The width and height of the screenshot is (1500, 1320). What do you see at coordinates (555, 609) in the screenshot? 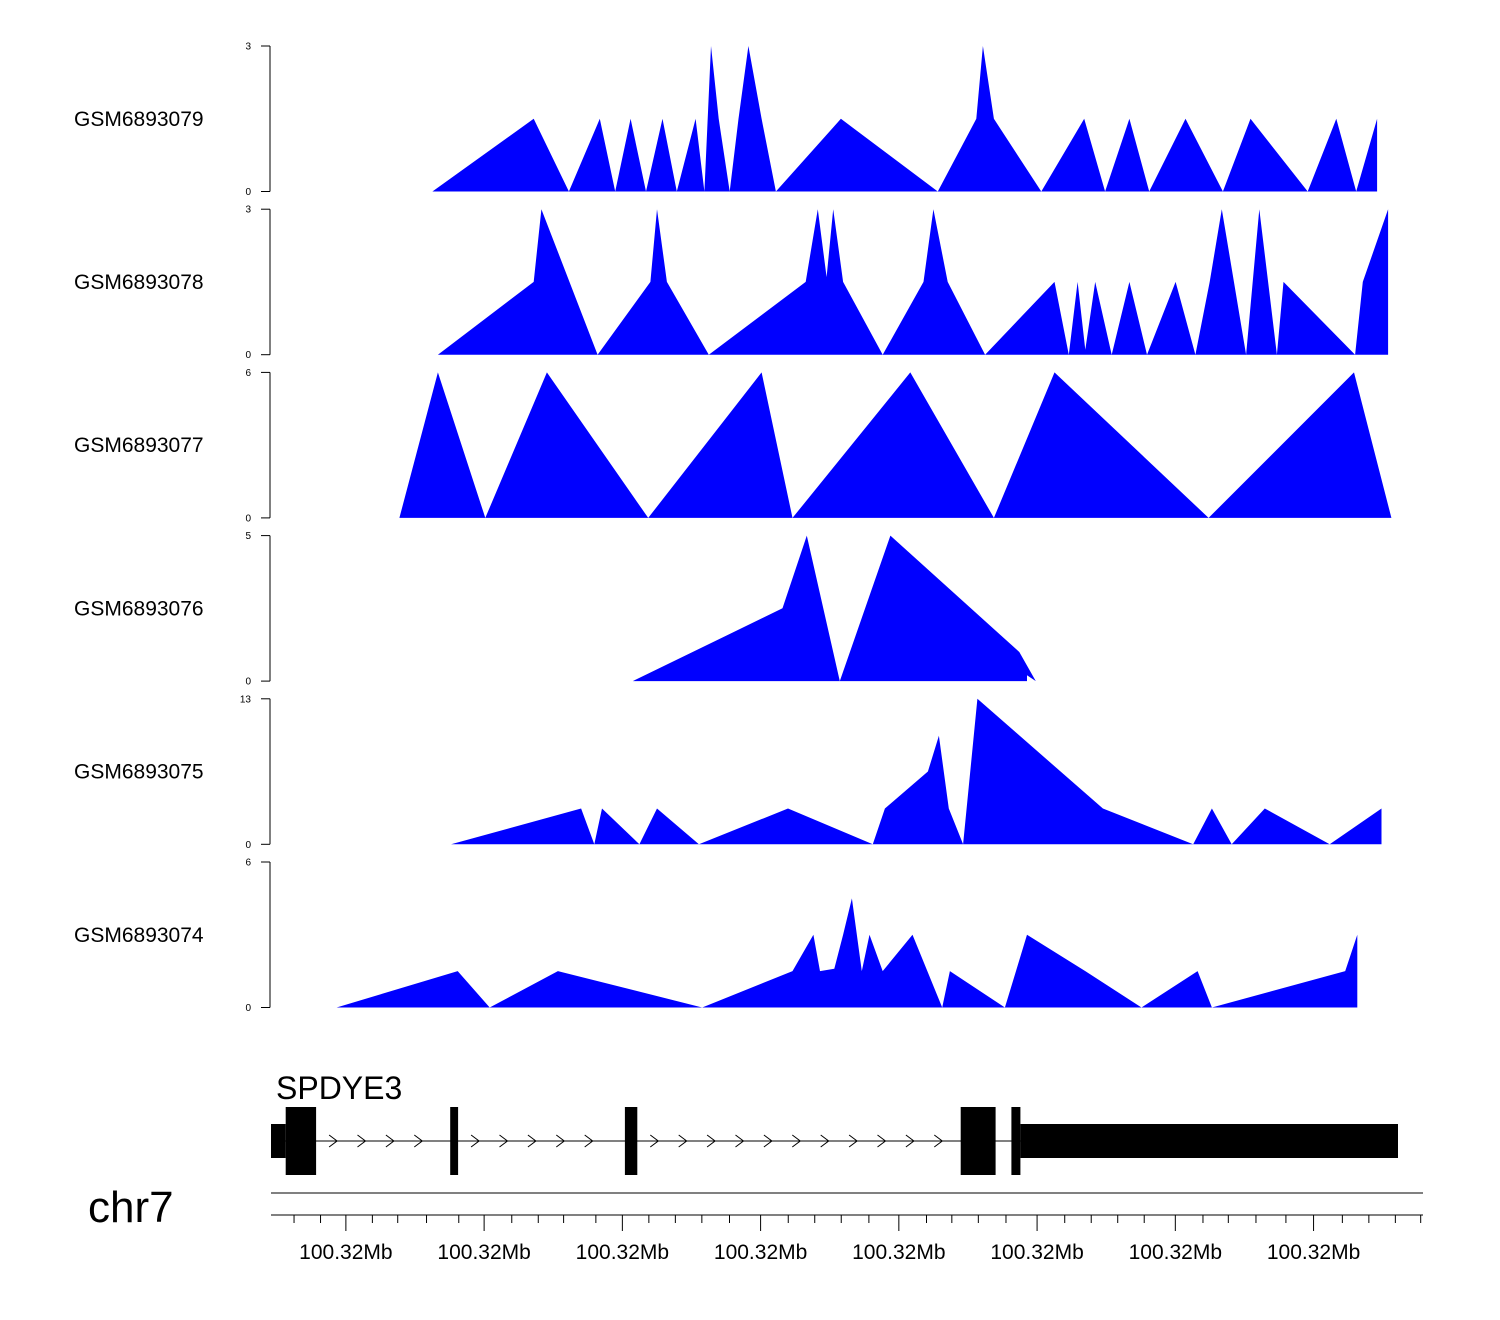
I see `track-GSM6893076: 5 0 GSM6893076` at bounding box center [555, 609].